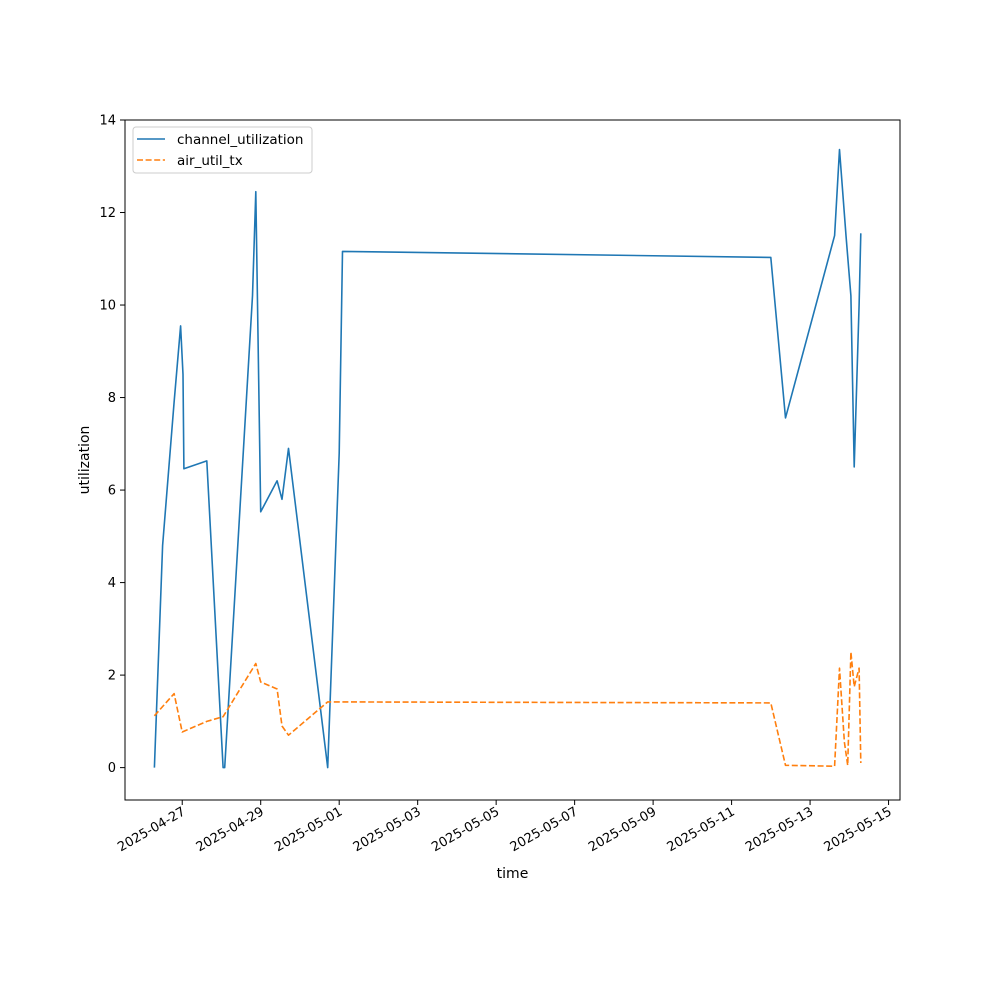 This screenshot has height=1000, width=1000. Describe the element at coordinates (387, 829) in the screenshot. I see `x-tick-label: 2025-05-03` at that location.